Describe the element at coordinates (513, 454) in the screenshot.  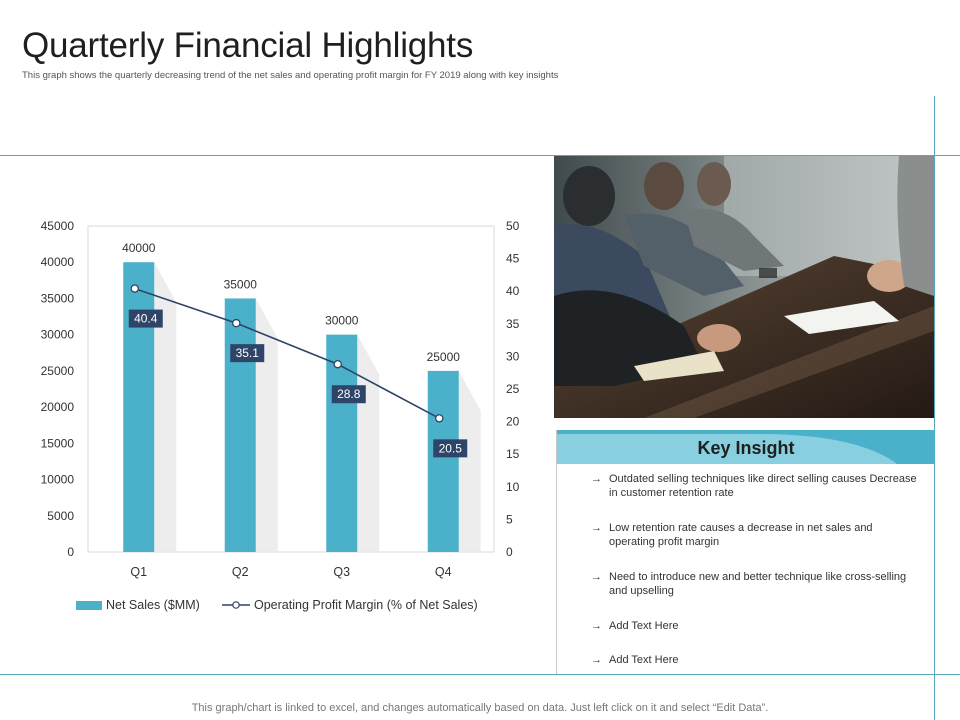
I see `y-right-tick-label: 15` at that location.